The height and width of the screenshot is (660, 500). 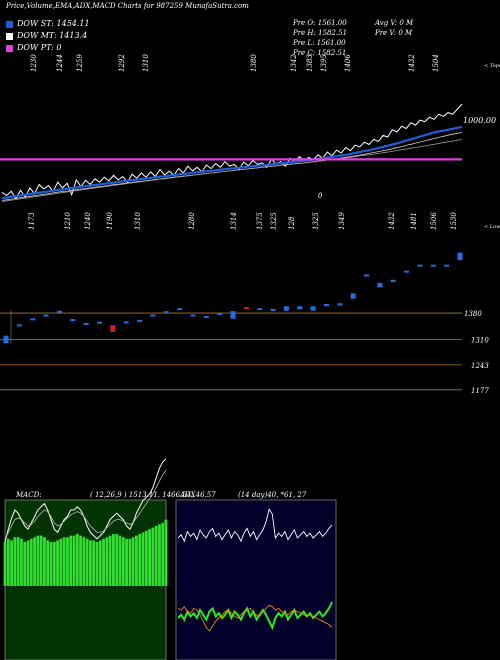 I want to click on top-label-1: 1244, so click(x=60, y=63).